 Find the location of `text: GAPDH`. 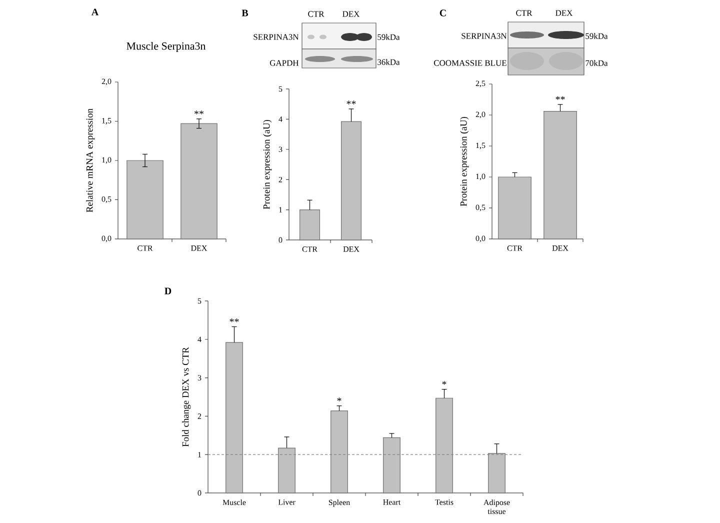

text: GAPDH is located at coordinates (284, 63).